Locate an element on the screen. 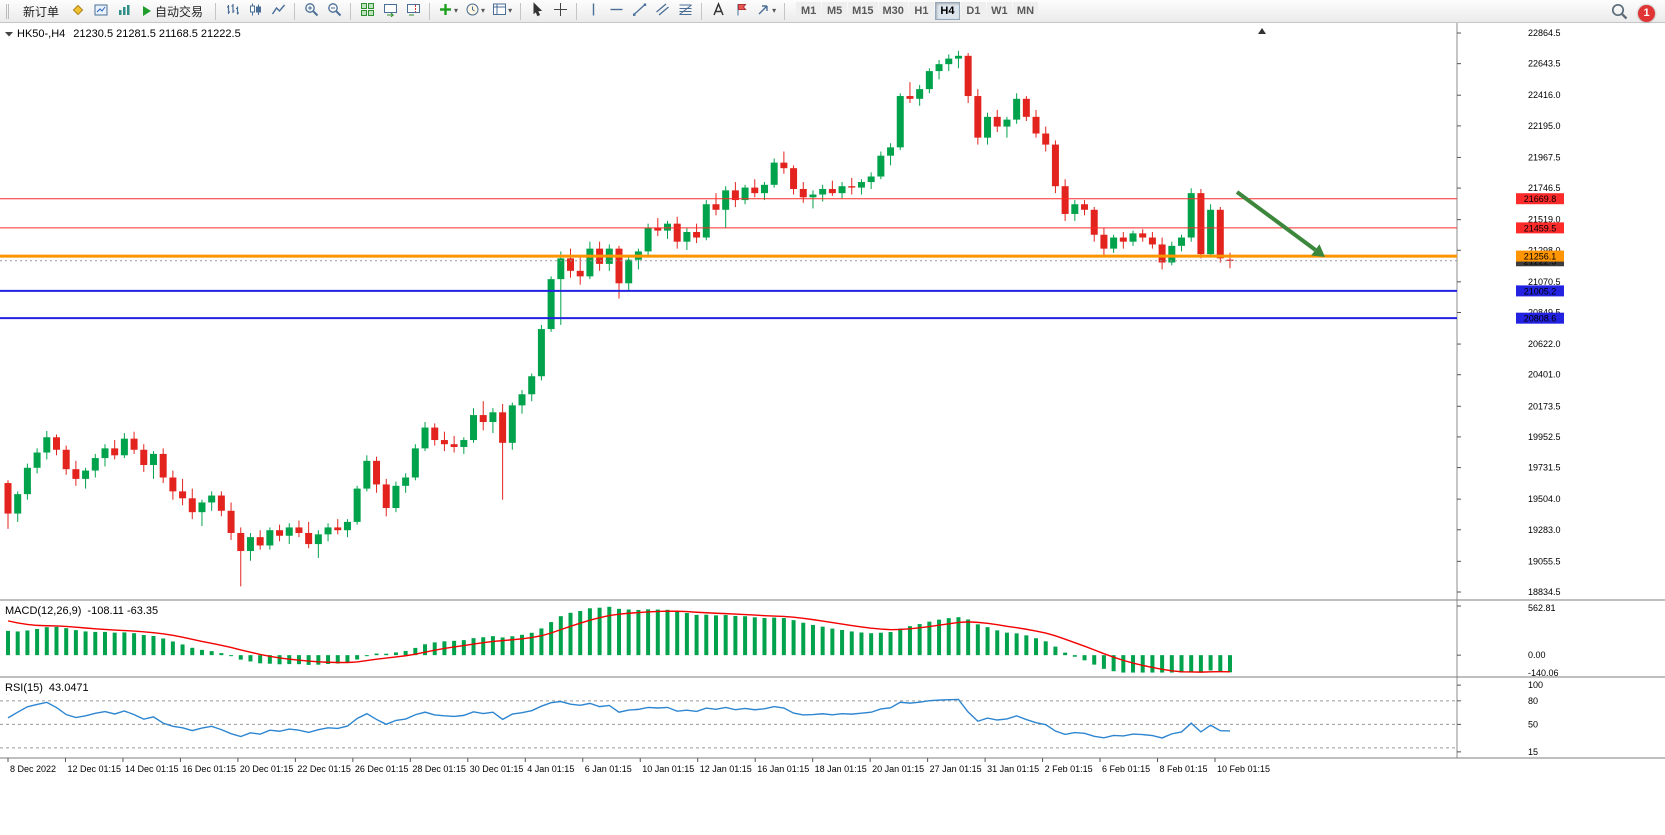 This screenshot has height=835, width=1665. notification-badge: 1 is located at coordinates (1646, 13).